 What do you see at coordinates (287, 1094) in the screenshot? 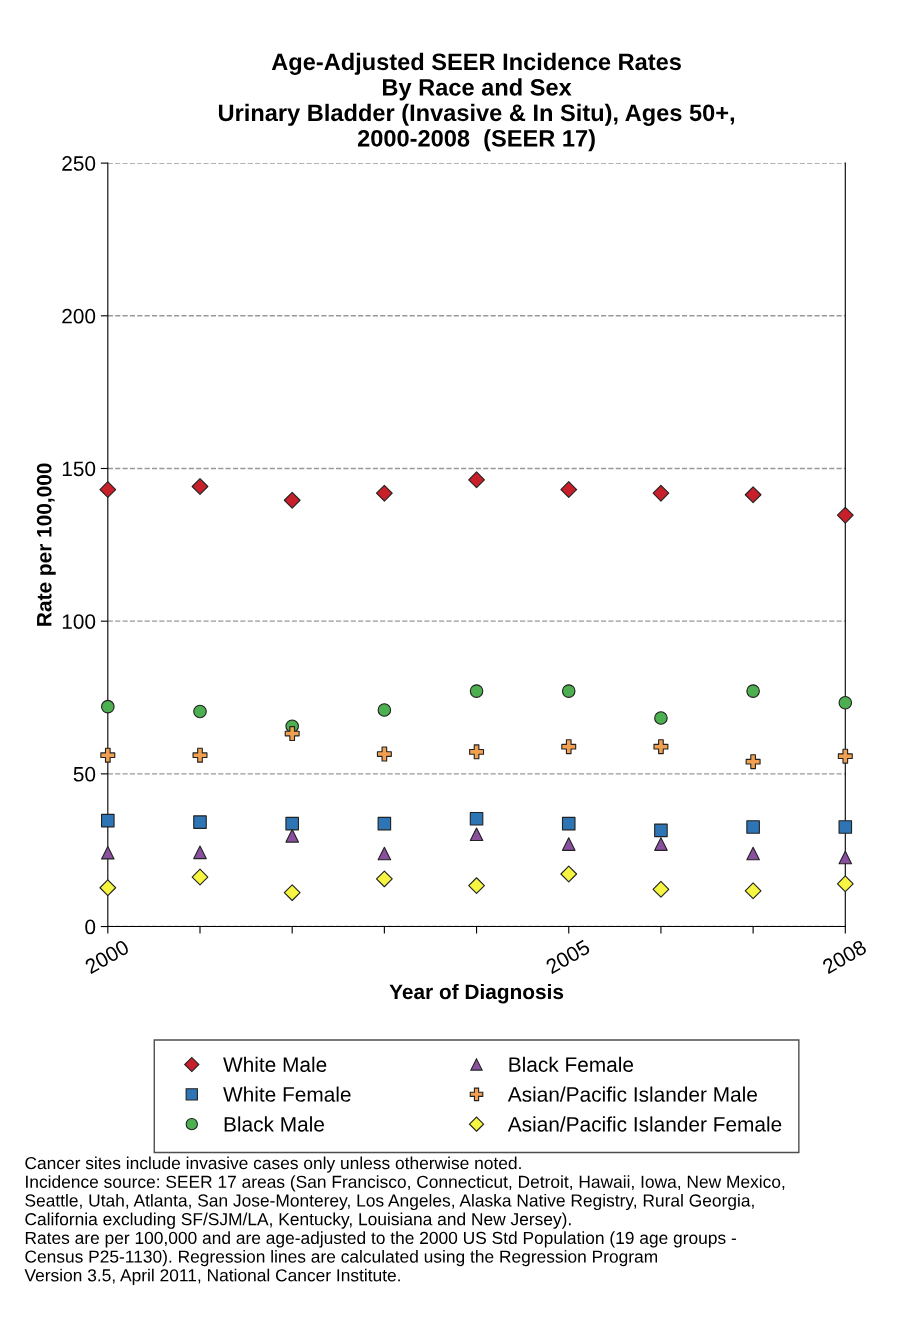
I see `legend-label: White Female` at bounding box center [287, 1094].